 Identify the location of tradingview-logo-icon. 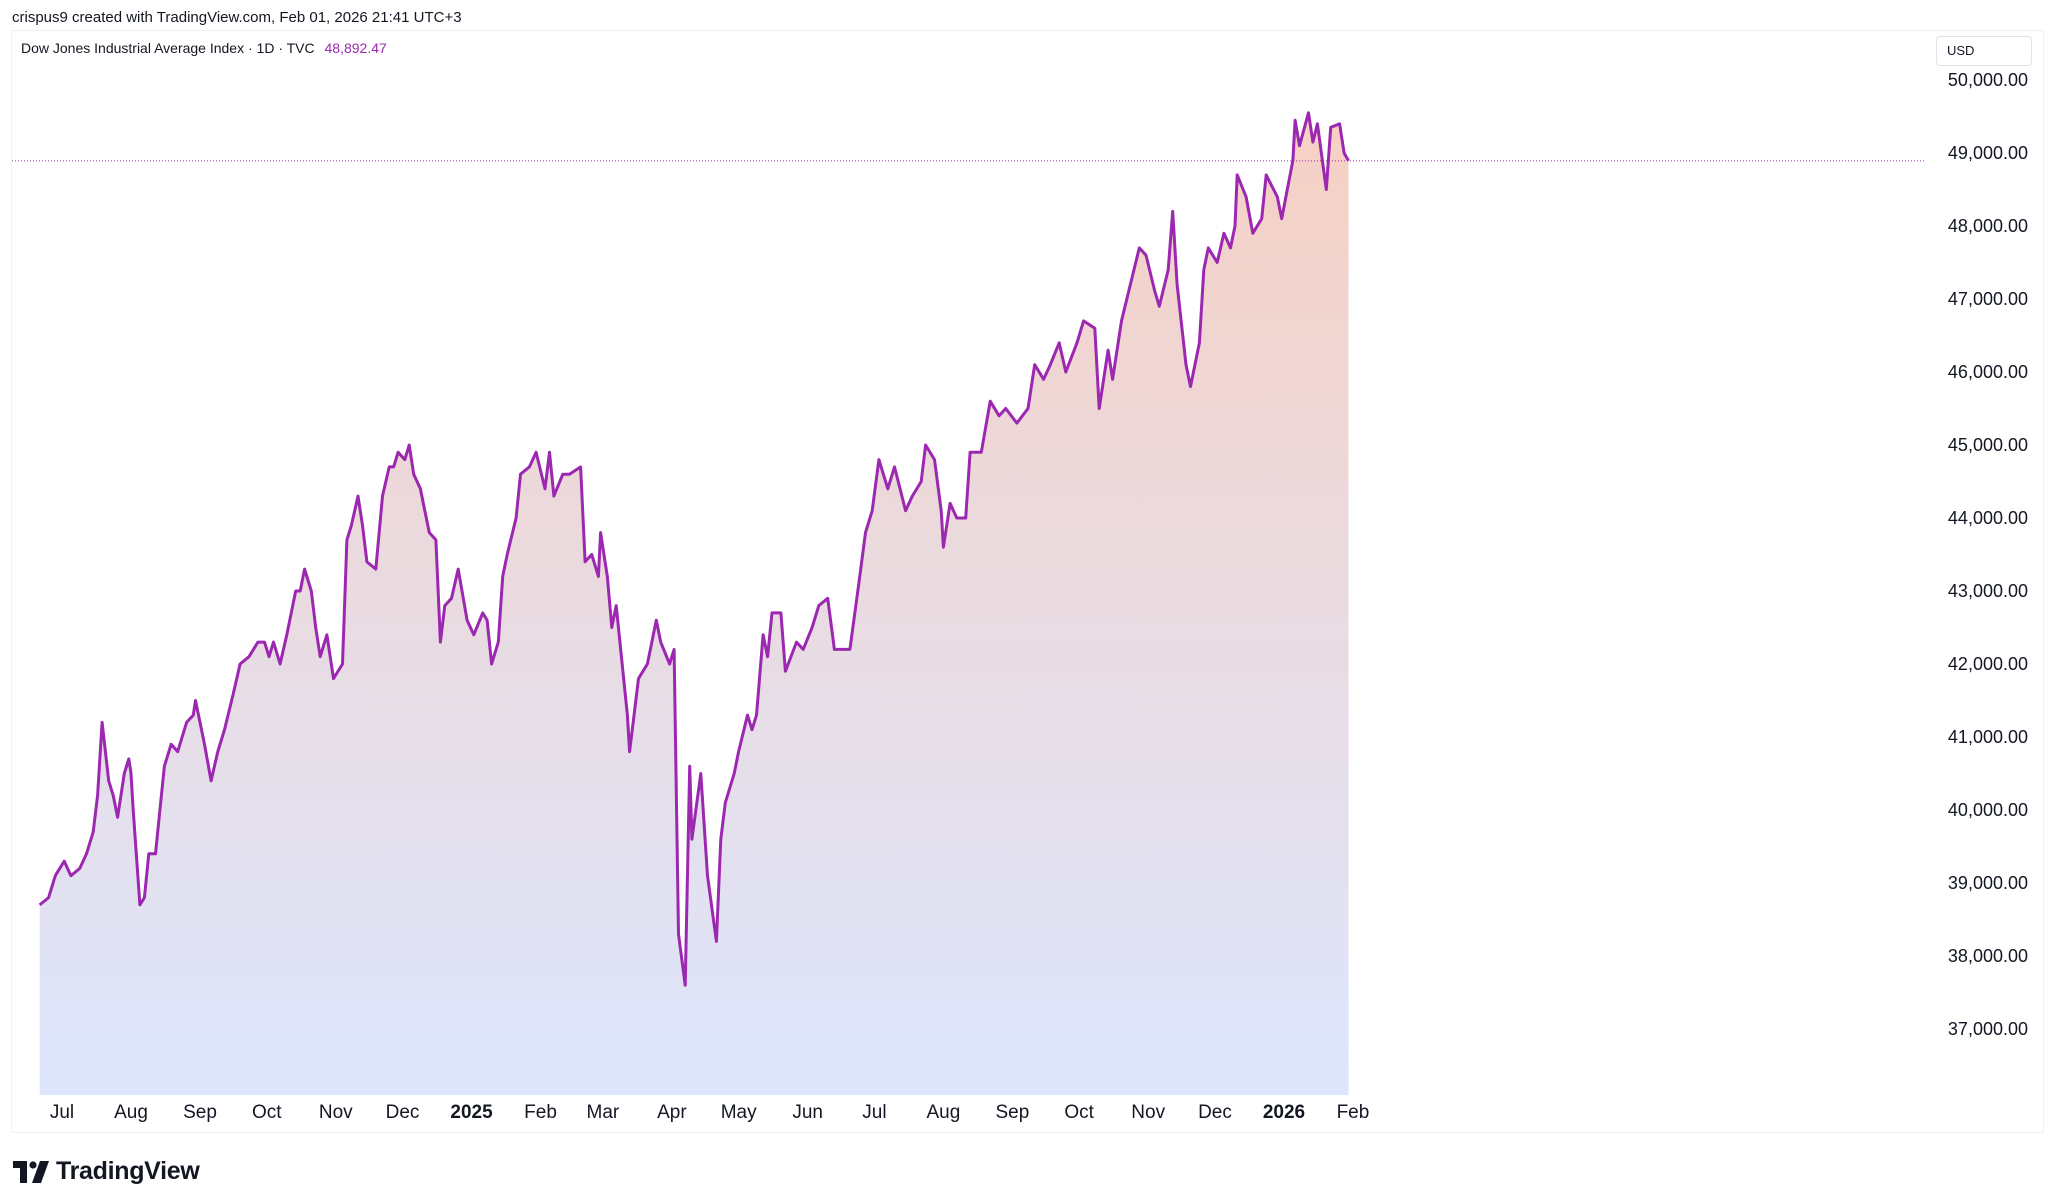
(31, 1171).